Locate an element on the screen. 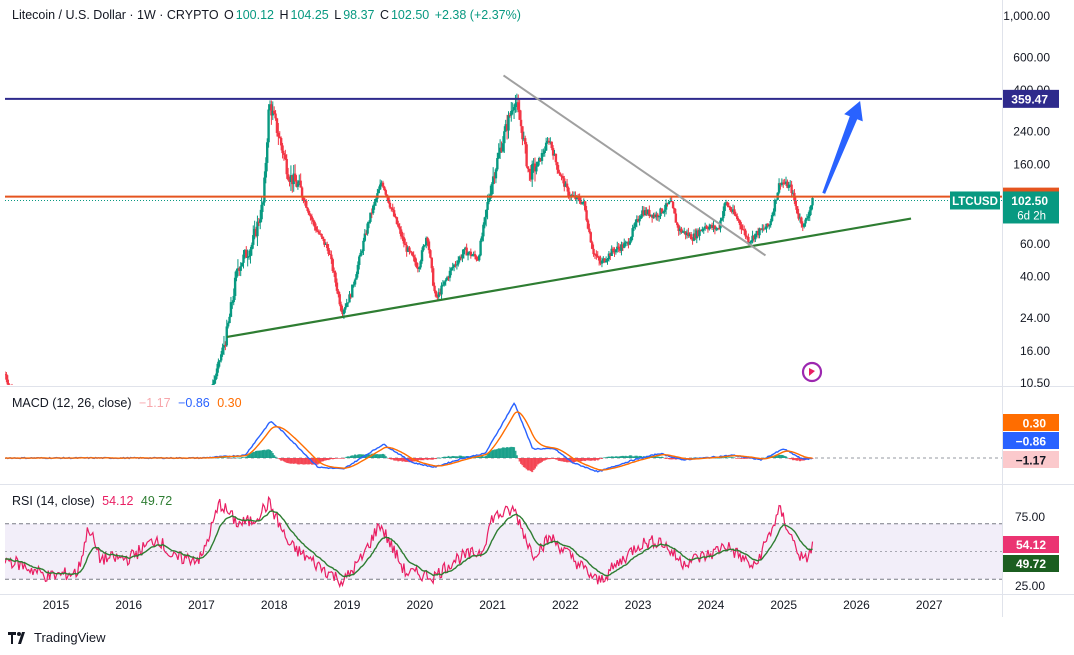 This screenshot has height=655, width=1074. x-tick-label: 2025 is located at coordinates (783, 605).